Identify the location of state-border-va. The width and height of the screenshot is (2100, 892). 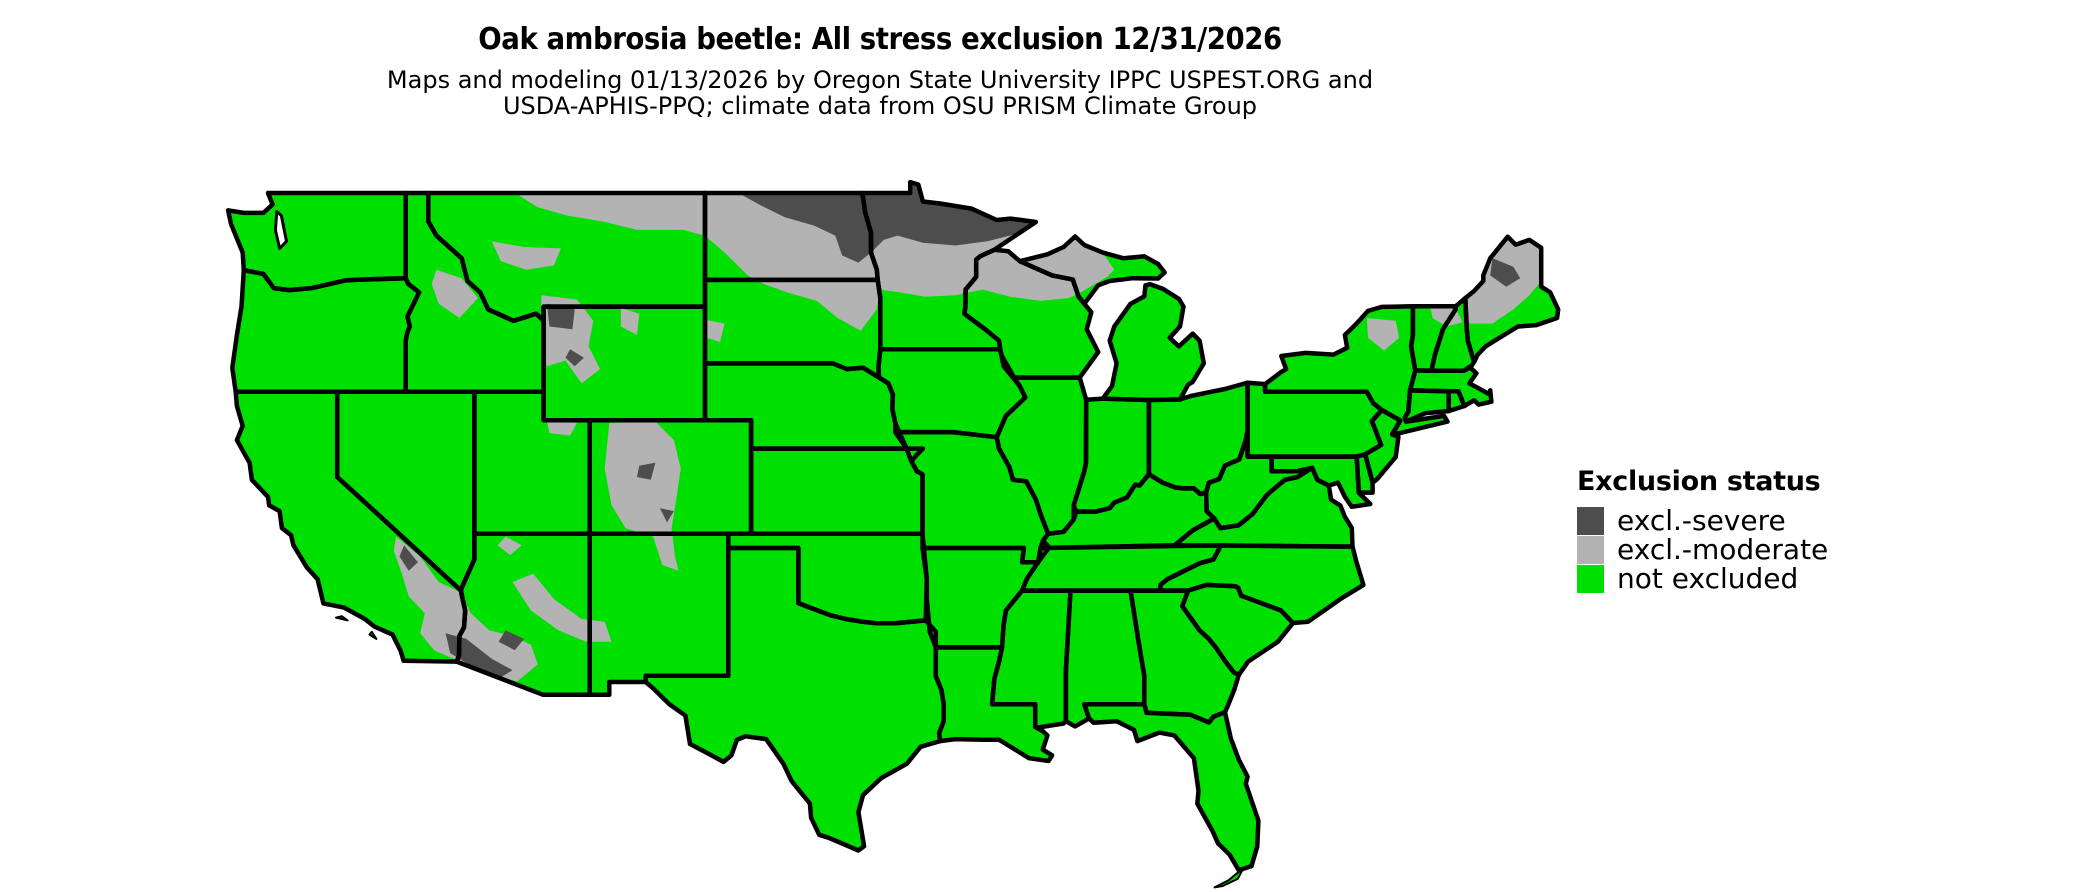
(1263, 507).